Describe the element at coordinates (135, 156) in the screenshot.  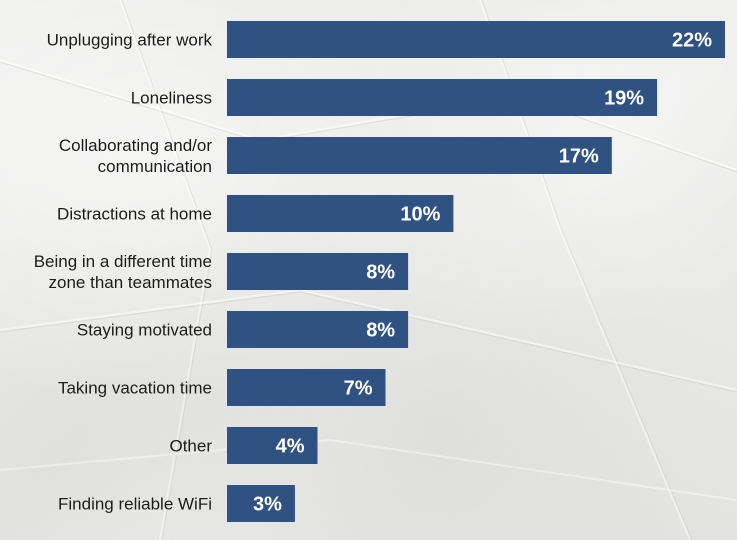
I see `category-label-3: Collaborating and/or communication` at that location.